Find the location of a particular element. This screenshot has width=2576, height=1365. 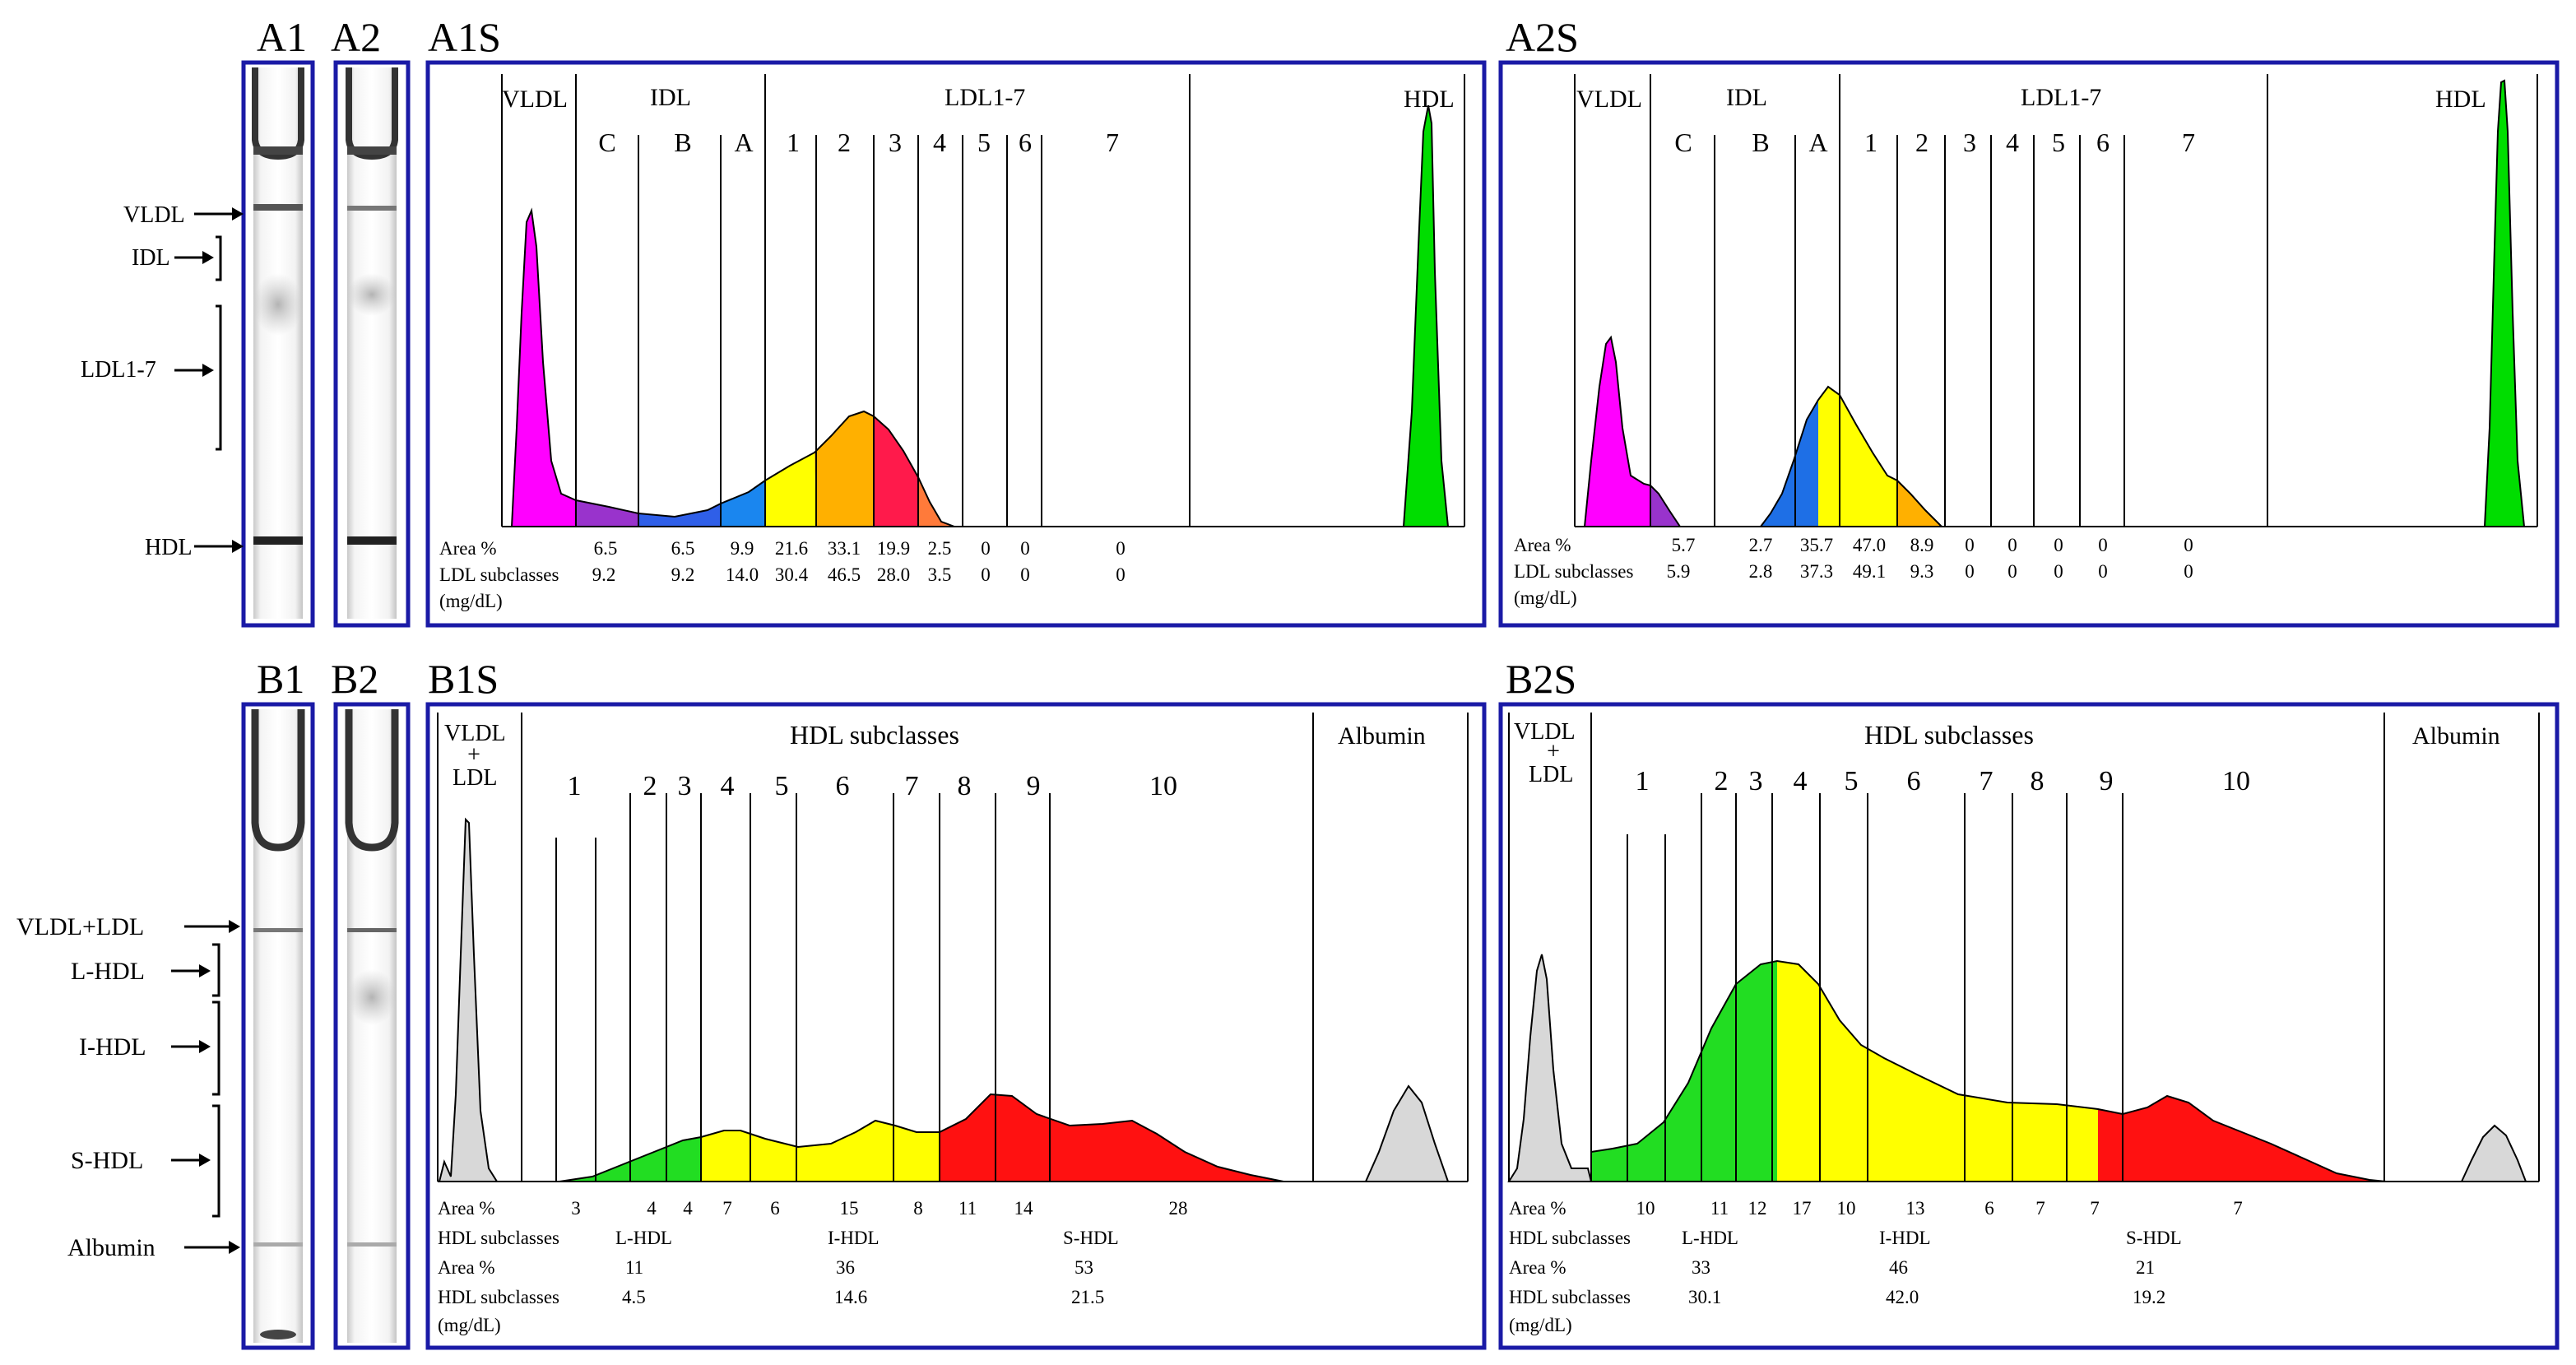

a2s-vldl-peak is located at coordinates (1617, 432).